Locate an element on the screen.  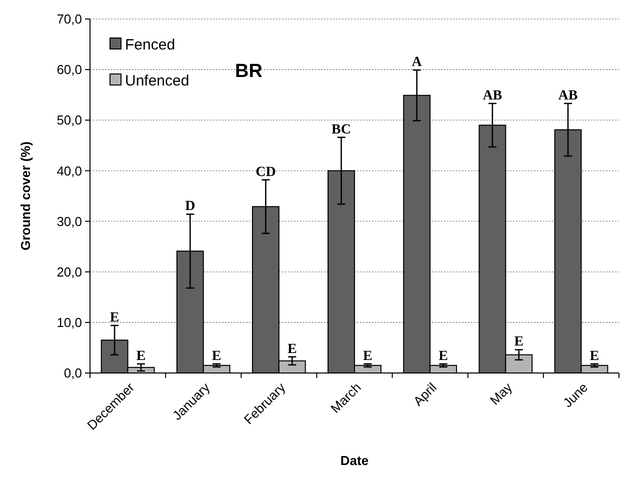
data-label: D is located at coordinates (190, 206).